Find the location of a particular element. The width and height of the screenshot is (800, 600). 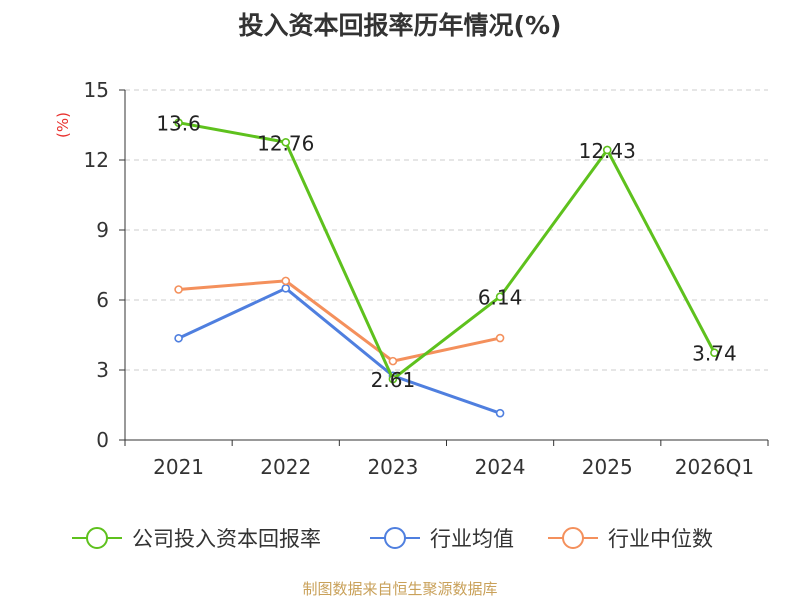

data-label: 12.43 is located at coordinates (607, 151).